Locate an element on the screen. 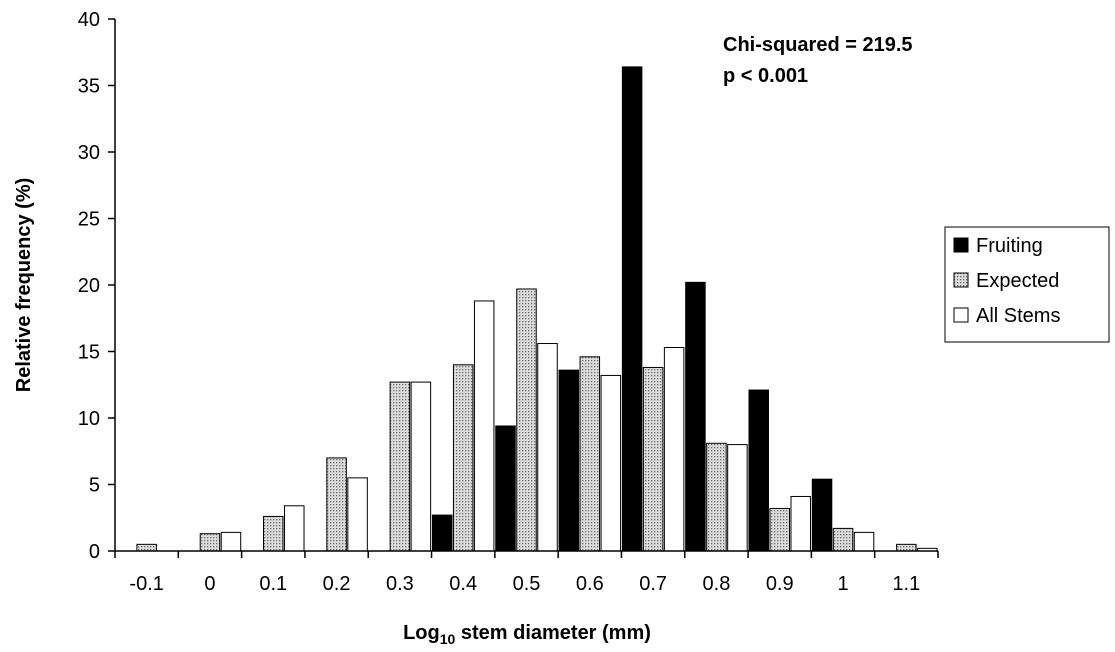 The width and height of the screenshot is (1115, 652). bar-fruiting-0.4 is located at coordinates (442, 533).